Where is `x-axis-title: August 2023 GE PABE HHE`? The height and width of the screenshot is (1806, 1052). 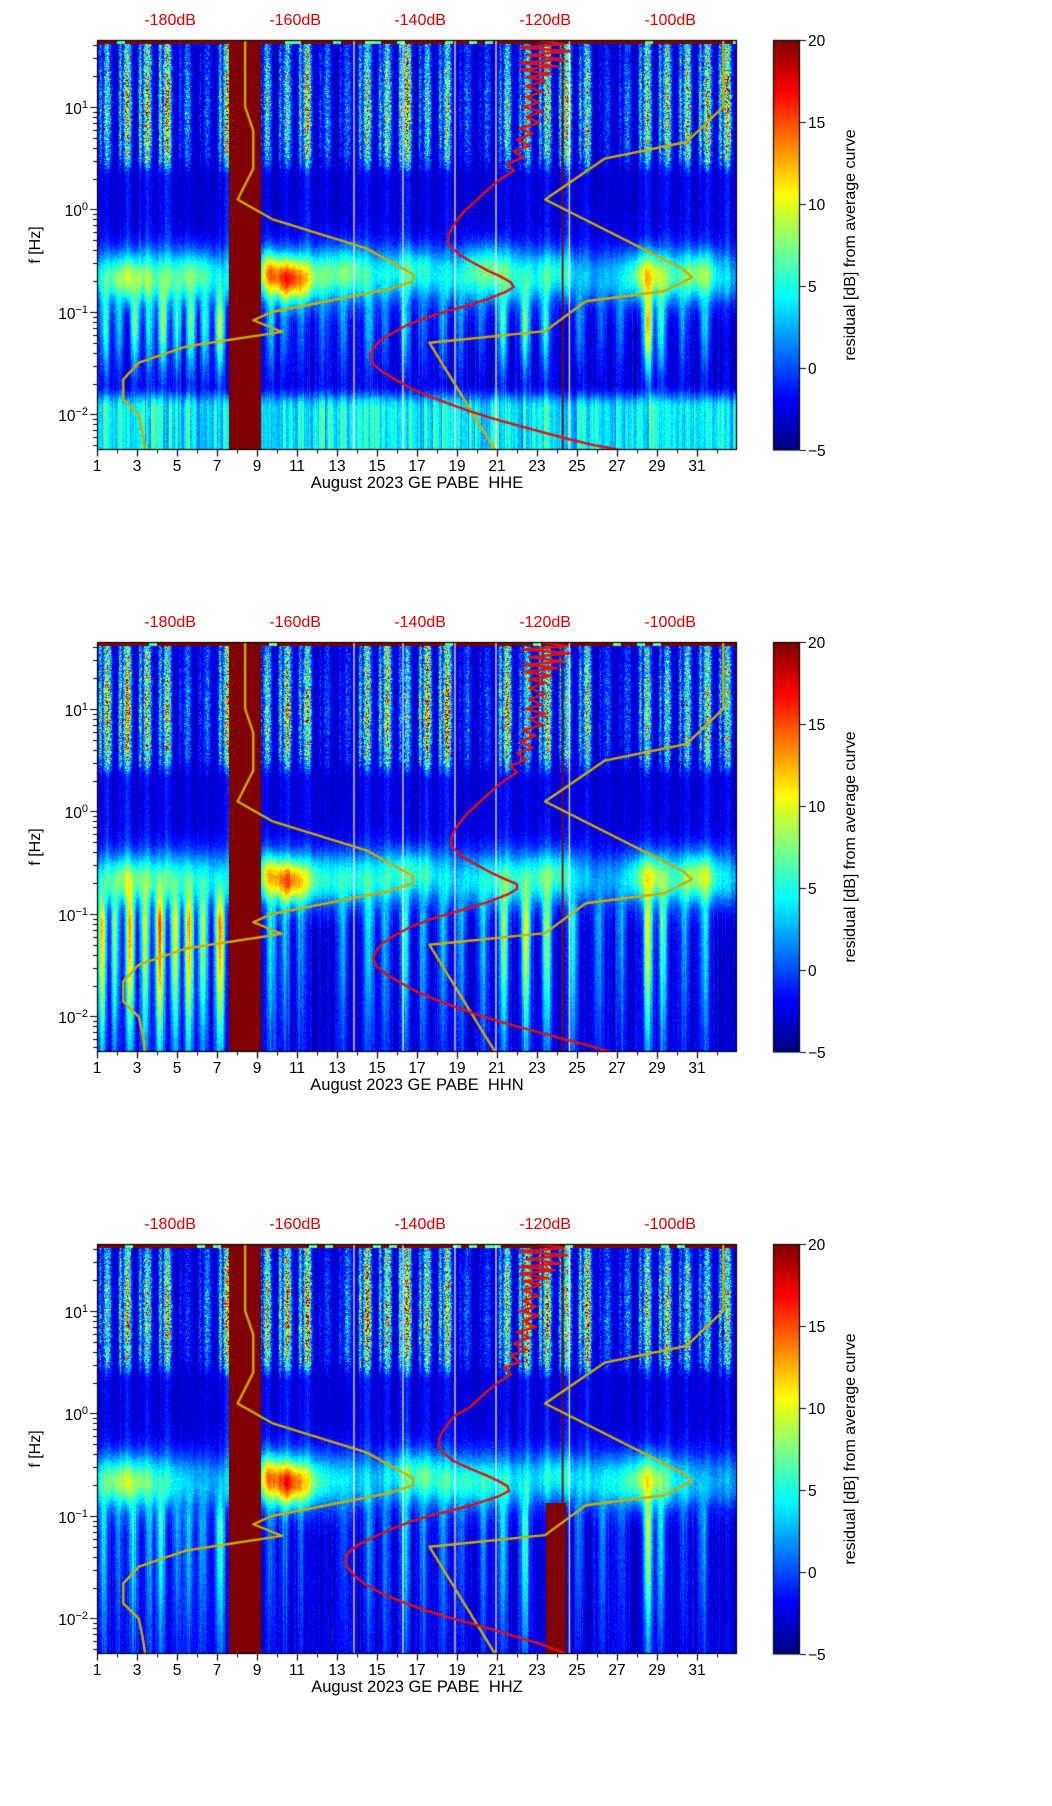 x-axis-title: August 2023 GE PABE HHE is located at coordinates (417, 483).